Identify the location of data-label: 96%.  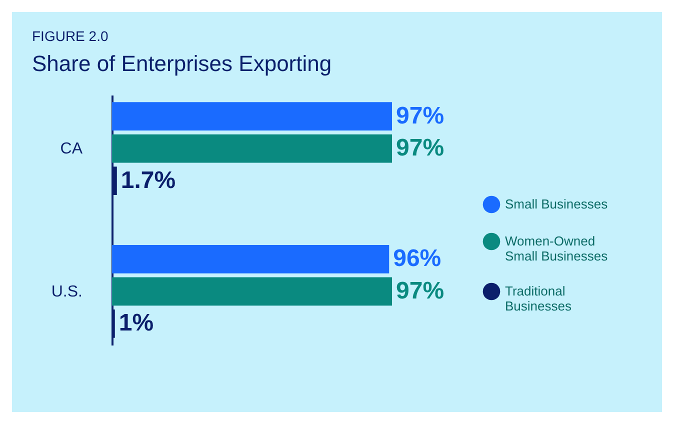
(417, 258).